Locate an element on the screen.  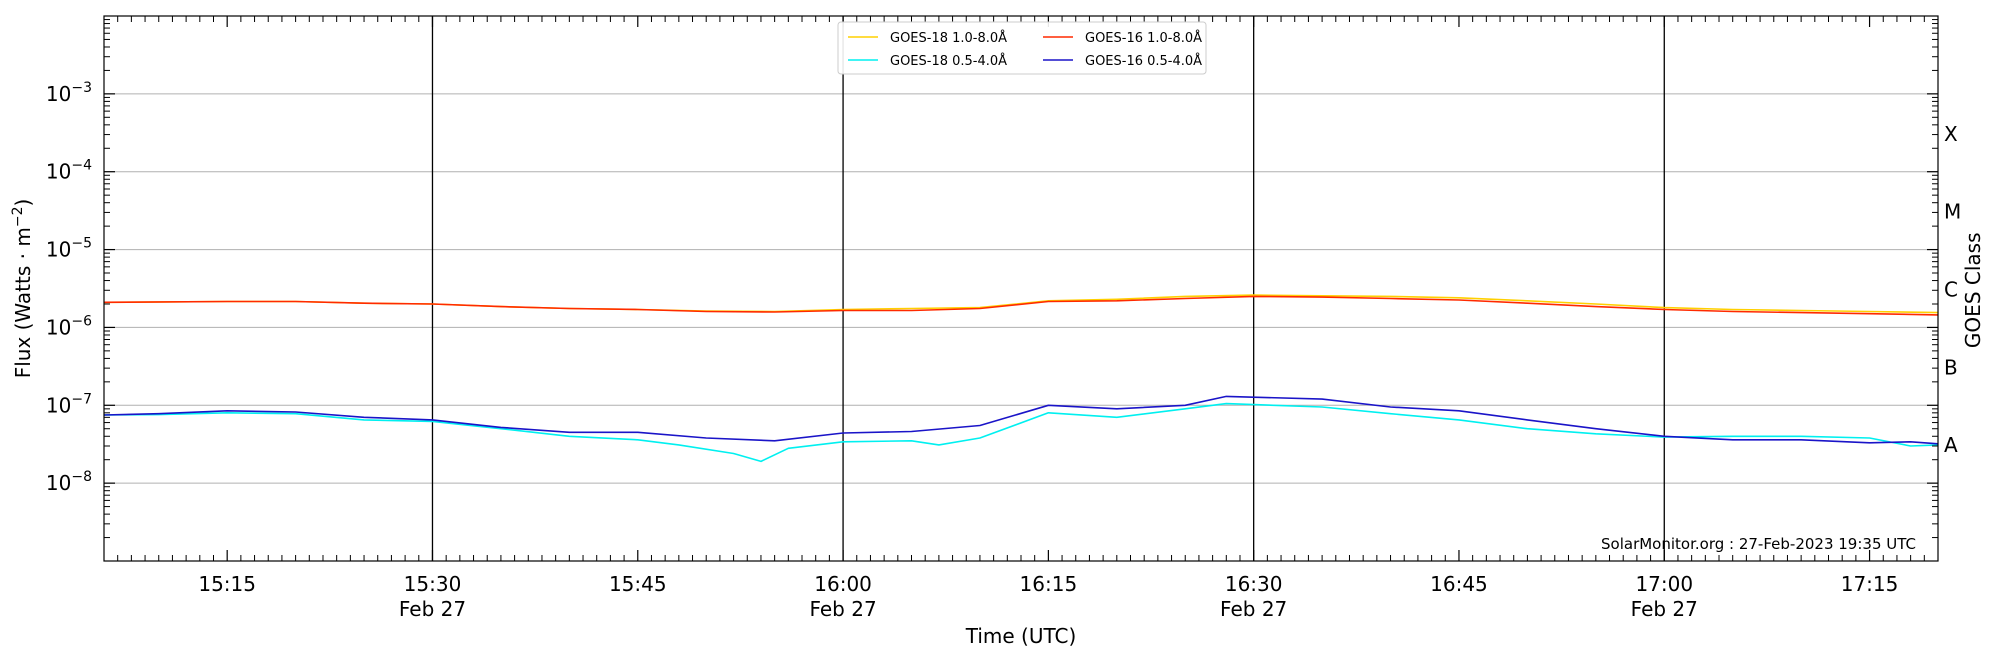
x-tick-label: 15:30 is located at coordinates (433, 584).